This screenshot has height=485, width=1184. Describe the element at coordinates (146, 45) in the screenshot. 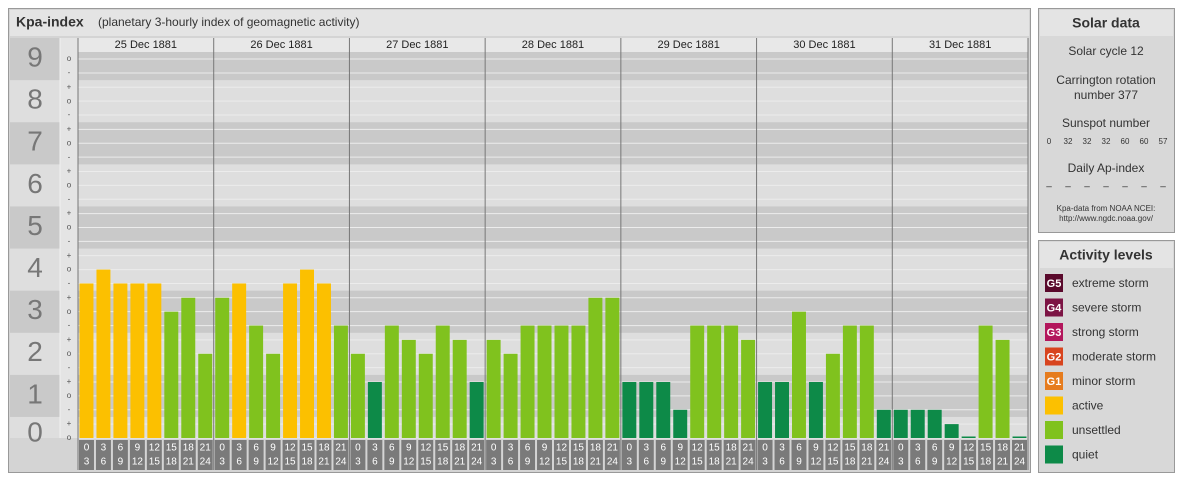

I see `date-label: 25 Dec 1881` at that location.